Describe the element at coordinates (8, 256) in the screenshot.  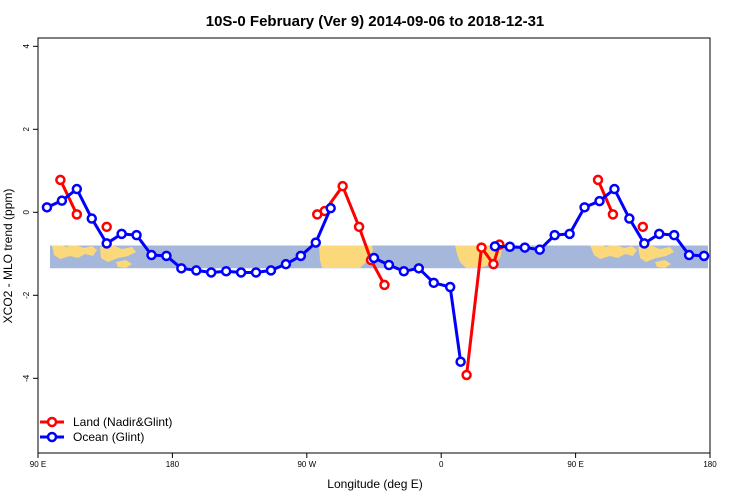
I see `y-axis-title: XCO2 - MLO trend (ppm)` at that location.